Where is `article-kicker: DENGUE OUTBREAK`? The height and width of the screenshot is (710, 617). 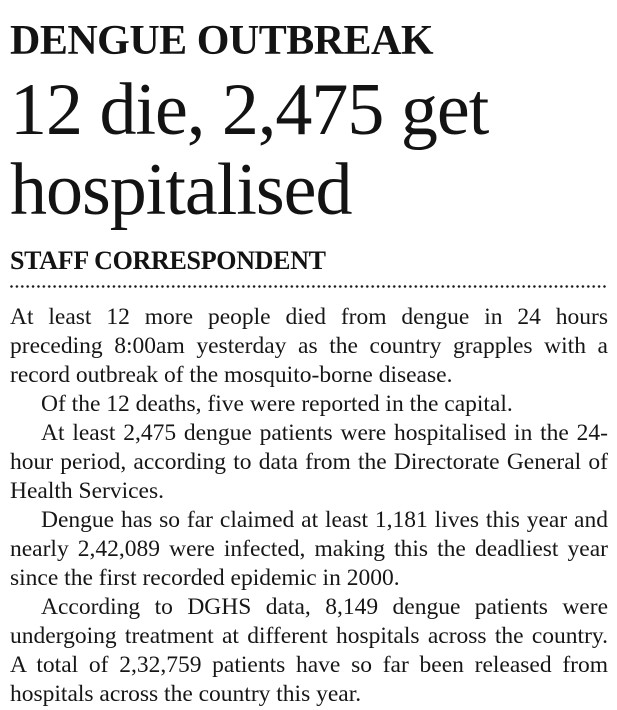
article-kicker: DENGUE OUTBREAK is located at coordinates (222, 41).